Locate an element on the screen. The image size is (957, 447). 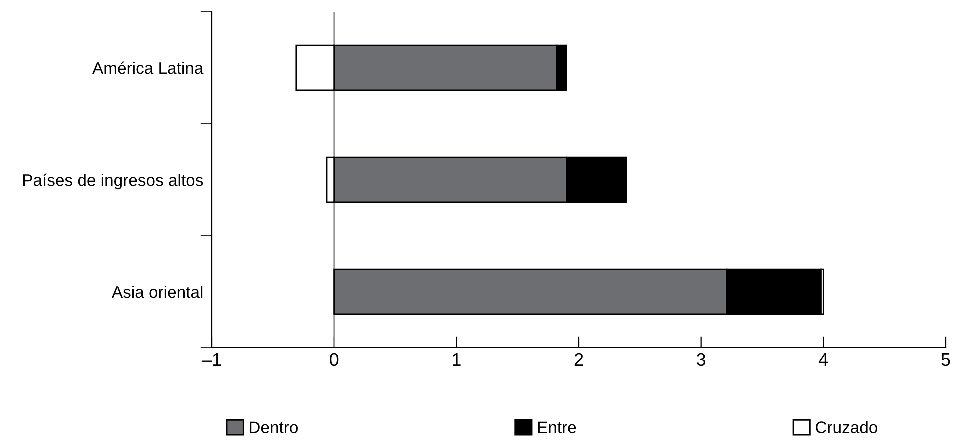
x-tick-label: 2 is located at coordinates (579, 359).